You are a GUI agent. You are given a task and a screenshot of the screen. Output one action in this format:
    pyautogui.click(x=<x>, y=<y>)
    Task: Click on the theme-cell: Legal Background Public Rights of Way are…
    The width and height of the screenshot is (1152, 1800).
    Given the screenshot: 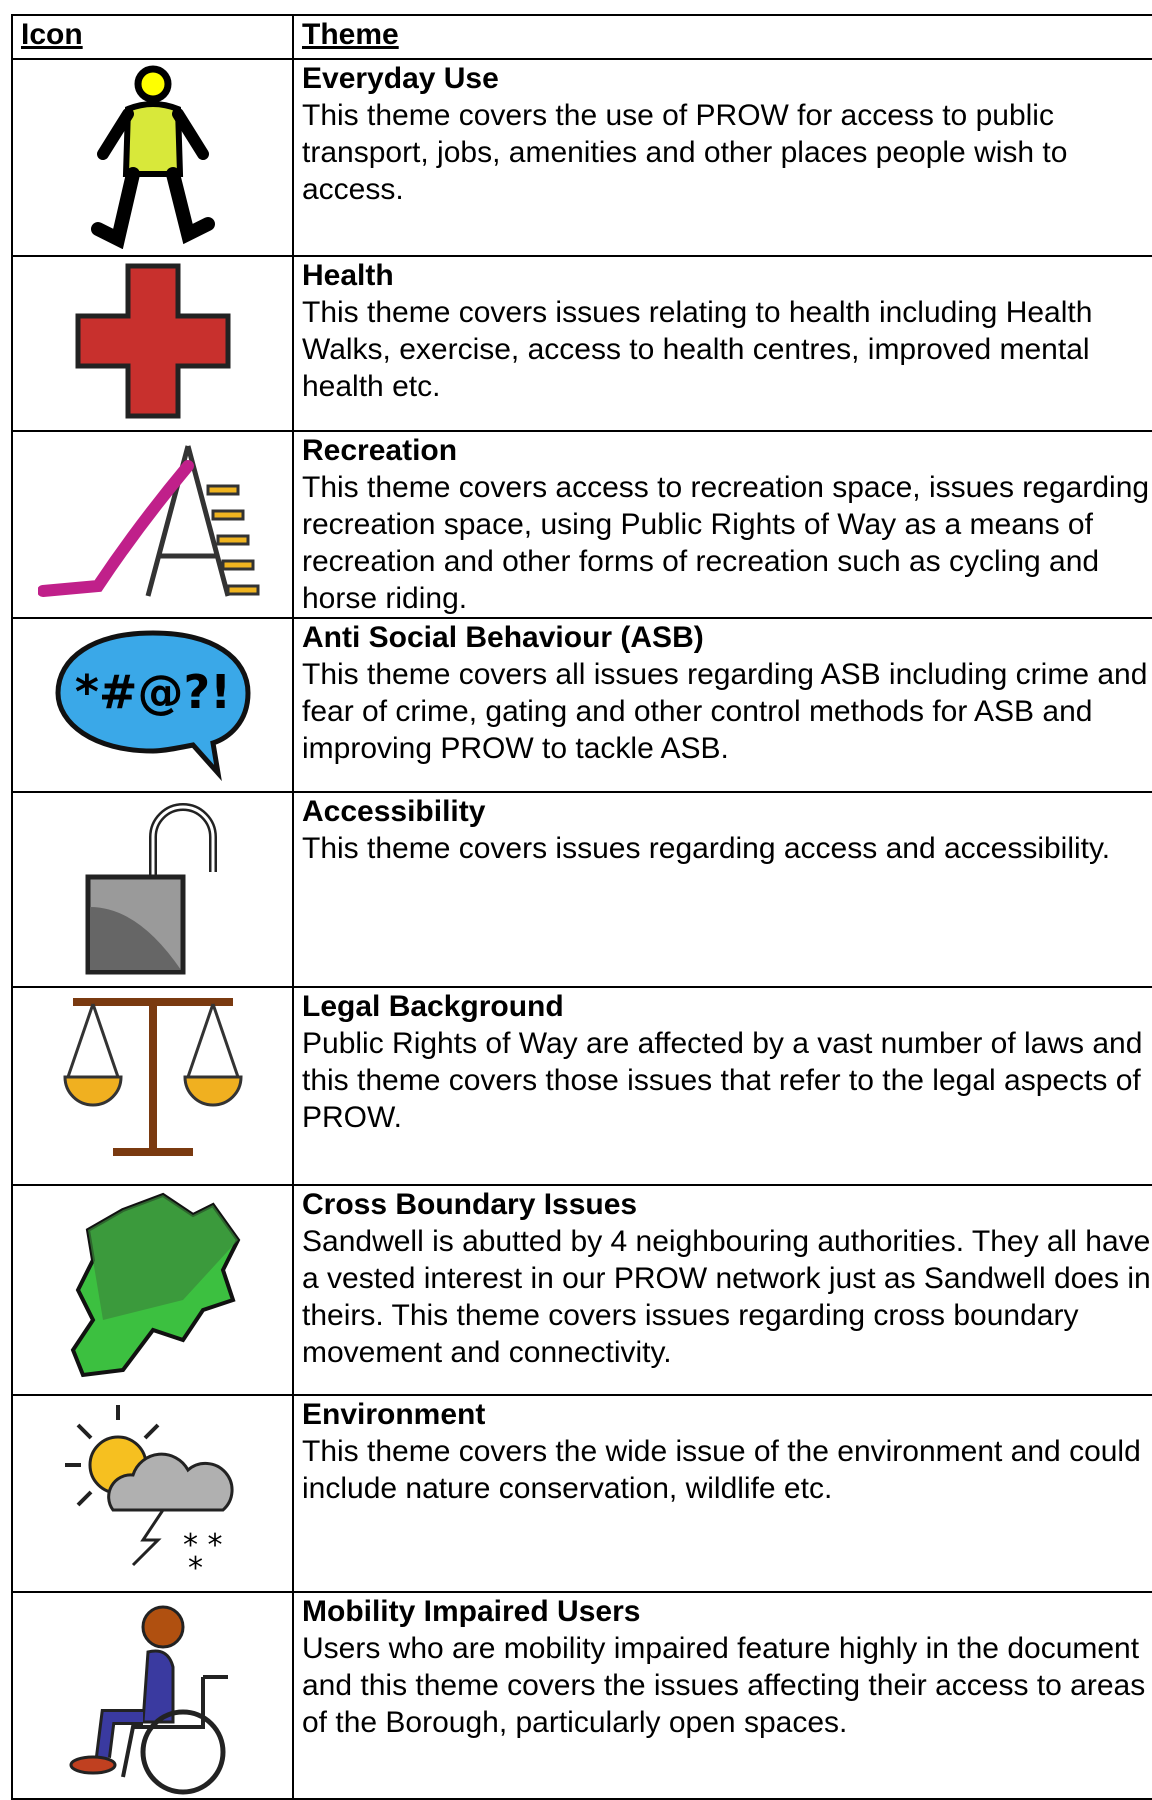 What is the action you would take?
    pyautogui.click(x=722, y=1086)
    